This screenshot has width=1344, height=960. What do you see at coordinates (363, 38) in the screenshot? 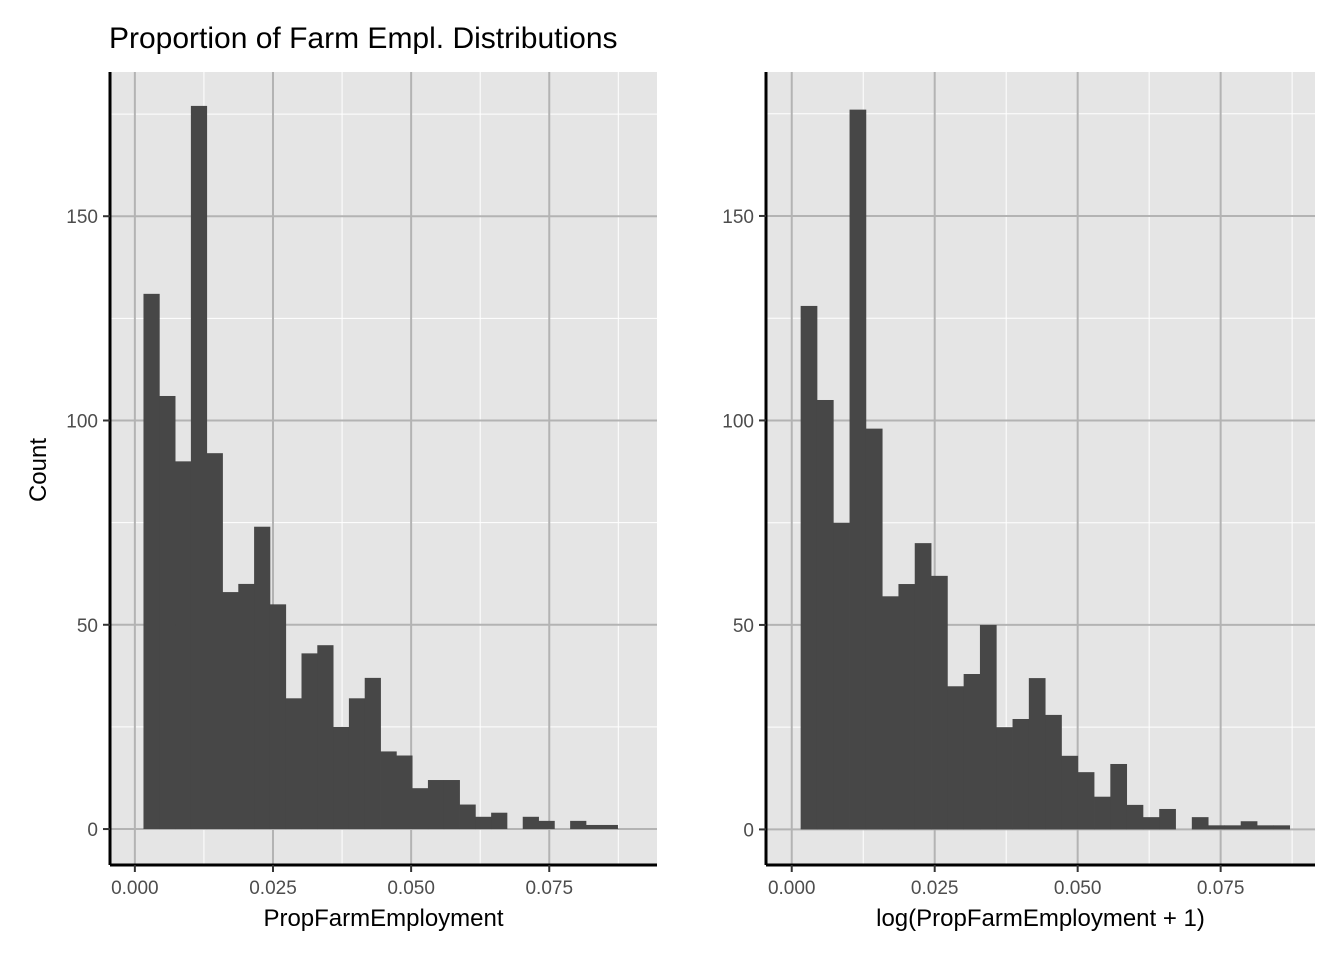
I see `figure-title: Proportion of Farm Empl. Distributions` at bounding box center [363, 38].